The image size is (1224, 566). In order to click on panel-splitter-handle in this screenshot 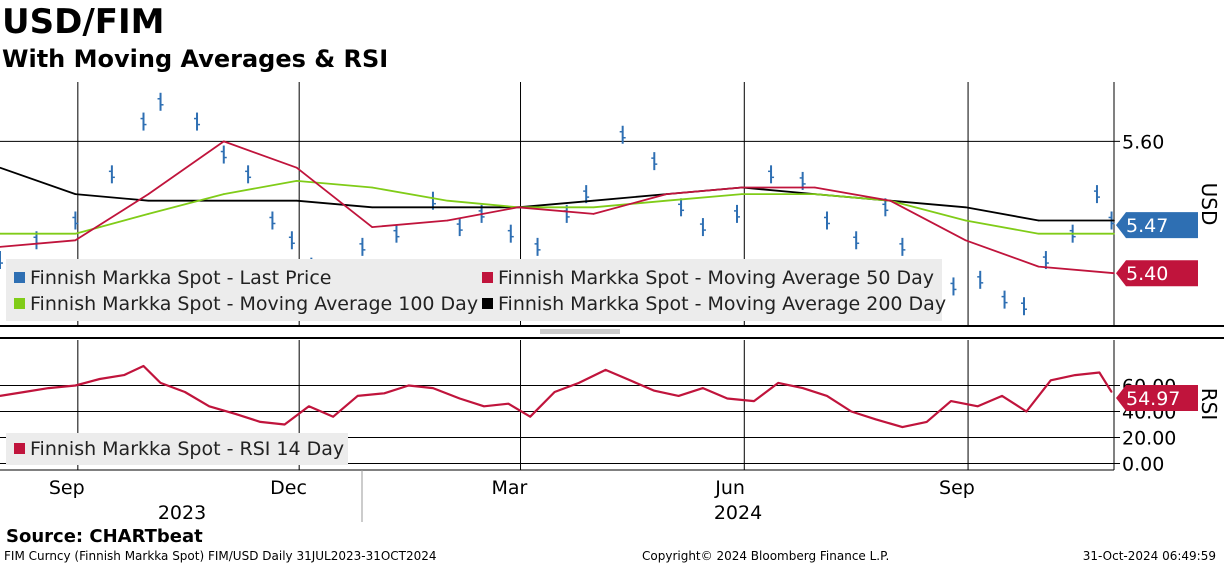, I will do `click(580, 331)`.